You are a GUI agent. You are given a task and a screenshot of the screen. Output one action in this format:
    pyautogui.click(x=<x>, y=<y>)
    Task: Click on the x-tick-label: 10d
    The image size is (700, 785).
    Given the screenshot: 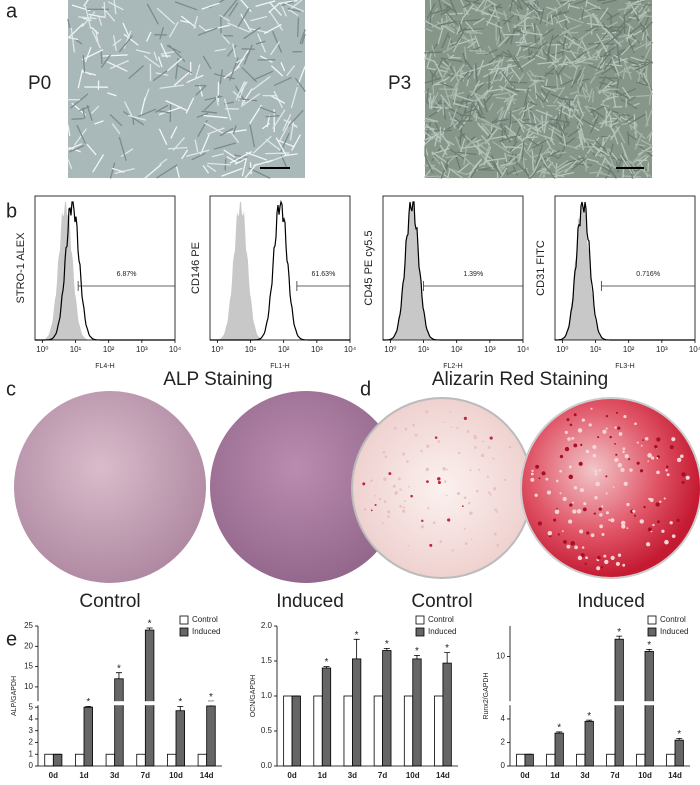 What is the action you would take?
    pyautogui.click(x=176, y=775)
    